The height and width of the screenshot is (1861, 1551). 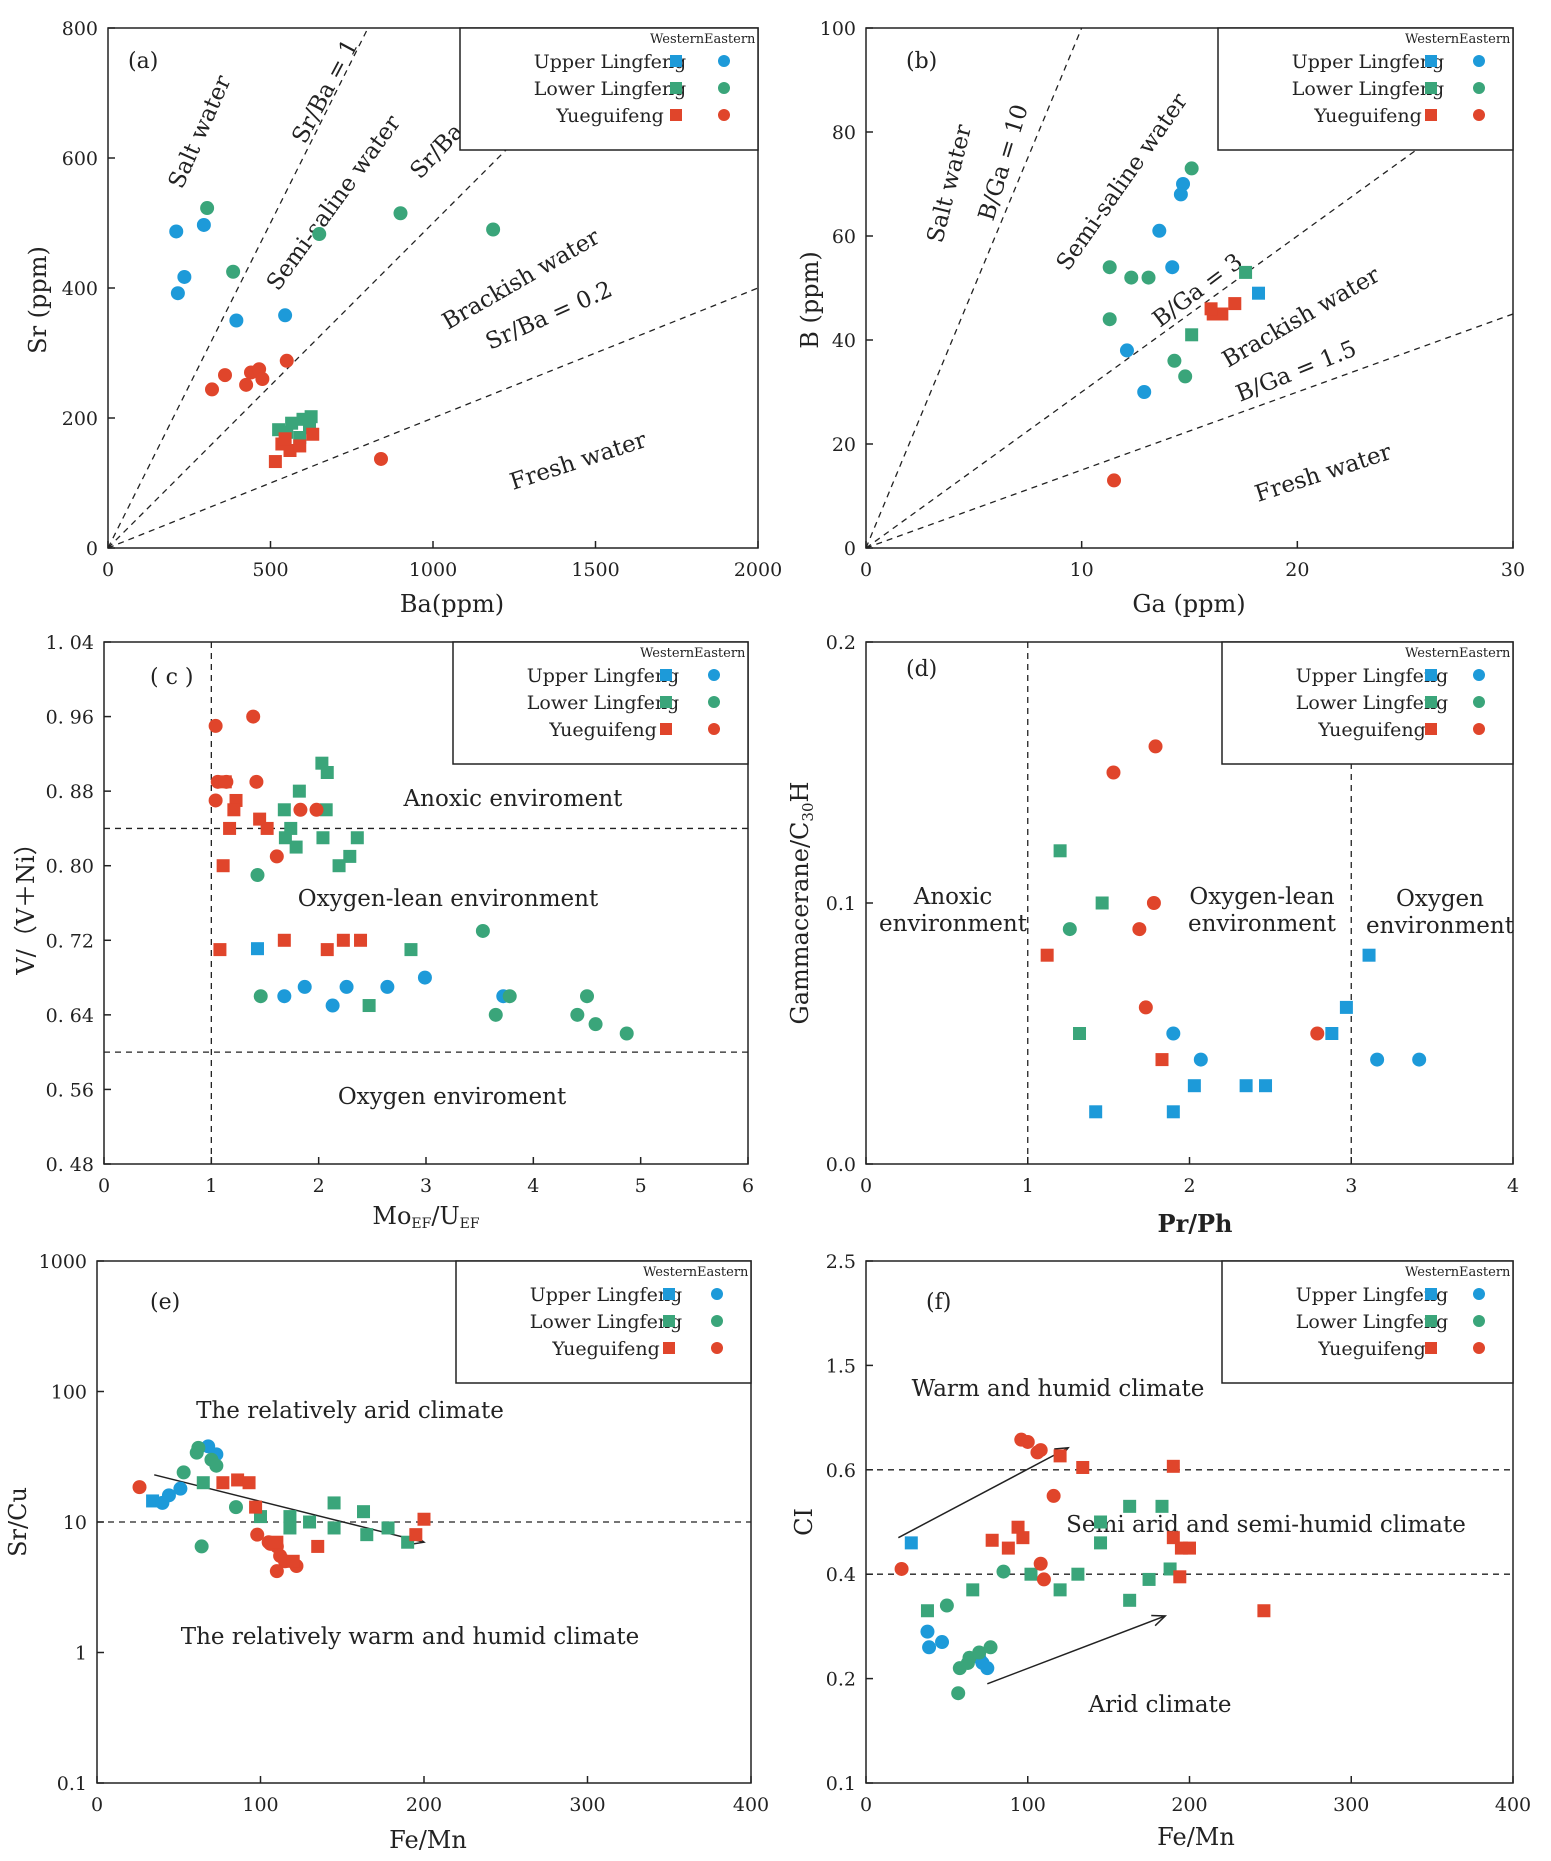 What do you see at coordinates (70, 1090) in the screenshot?
I see `y-tick-label: 0. 56` at bounding box center [70, 1090].